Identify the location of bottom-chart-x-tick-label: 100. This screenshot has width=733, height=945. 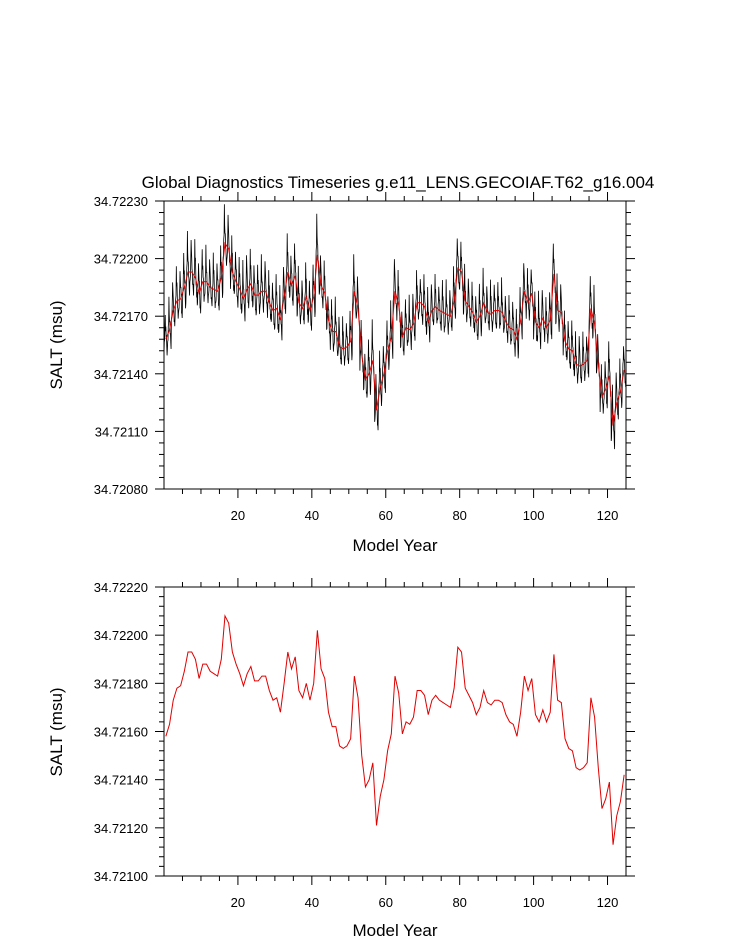
(534, 902).